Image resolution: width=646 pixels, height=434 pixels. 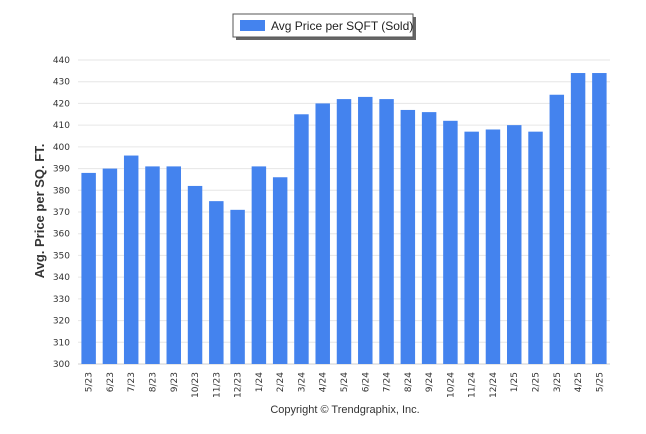 What do you see at coordinates (579, 382) in the screenshot?
I see `x-tick-label: 4/25` at bounding box center [579, 382].